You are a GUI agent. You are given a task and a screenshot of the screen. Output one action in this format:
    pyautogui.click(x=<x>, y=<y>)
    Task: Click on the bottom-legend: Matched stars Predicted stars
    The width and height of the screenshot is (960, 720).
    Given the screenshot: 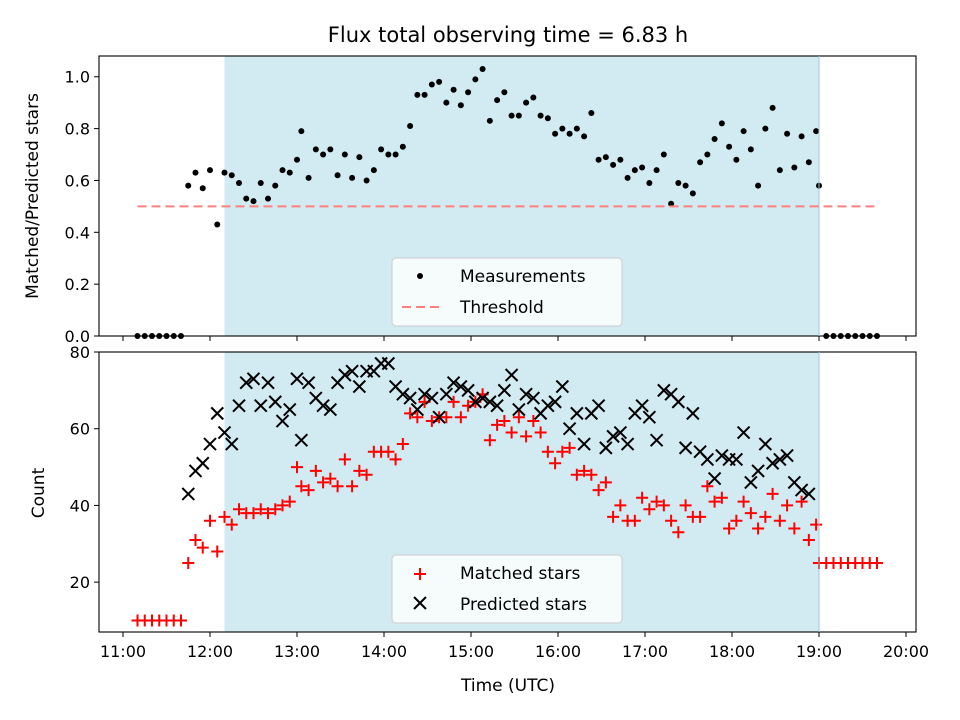 What is the action you would take?
    pyautogui.click(x=507, y=589)
    